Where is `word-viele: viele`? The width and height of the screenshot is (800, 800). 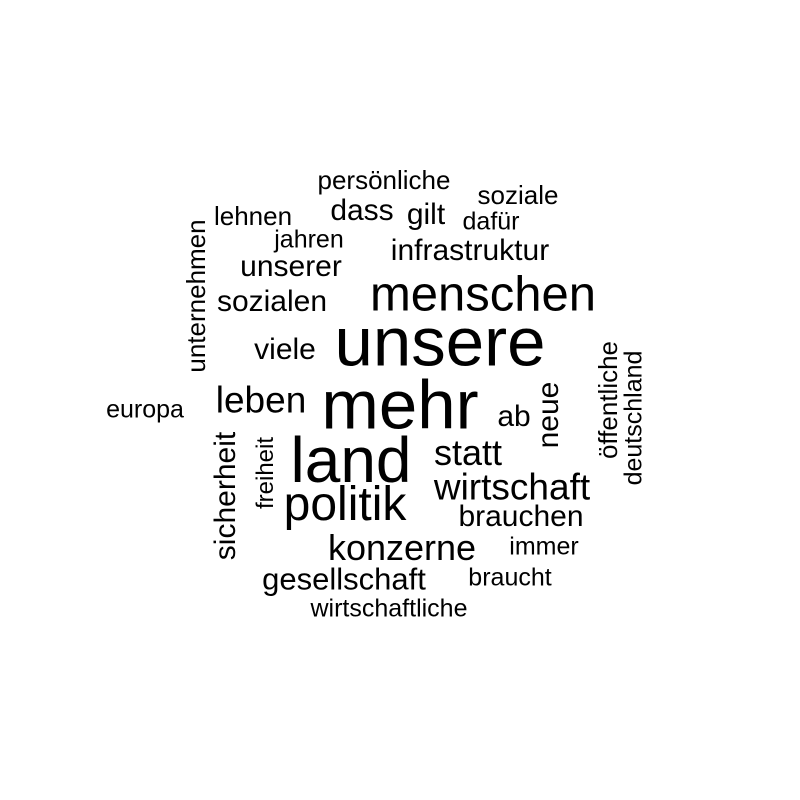 word-viele: viele is located at coordinates (285, 349).